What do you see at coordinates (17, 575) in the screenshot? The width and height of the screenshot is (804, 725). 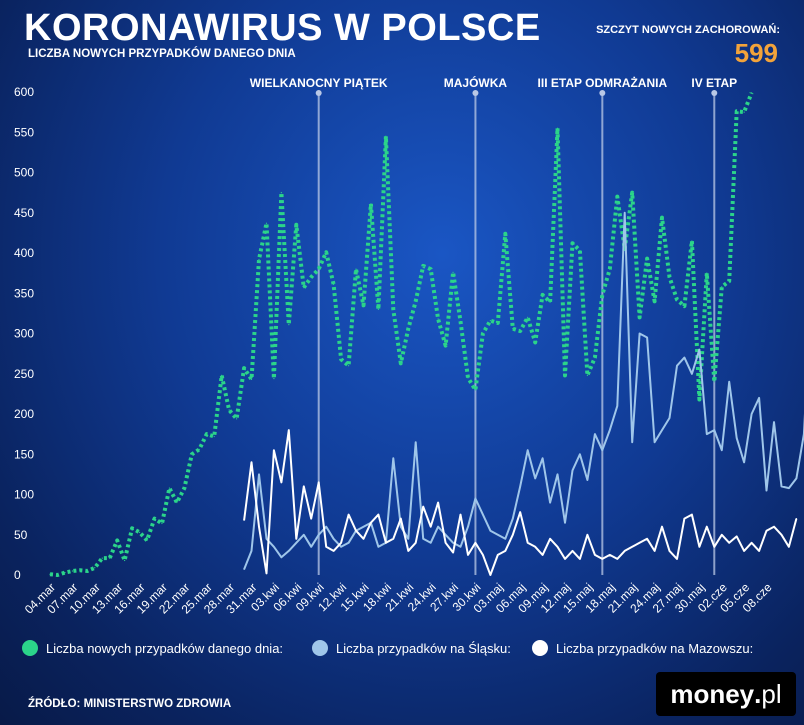 I see `y-tick-label: 0` at bounding box center [17, 575].